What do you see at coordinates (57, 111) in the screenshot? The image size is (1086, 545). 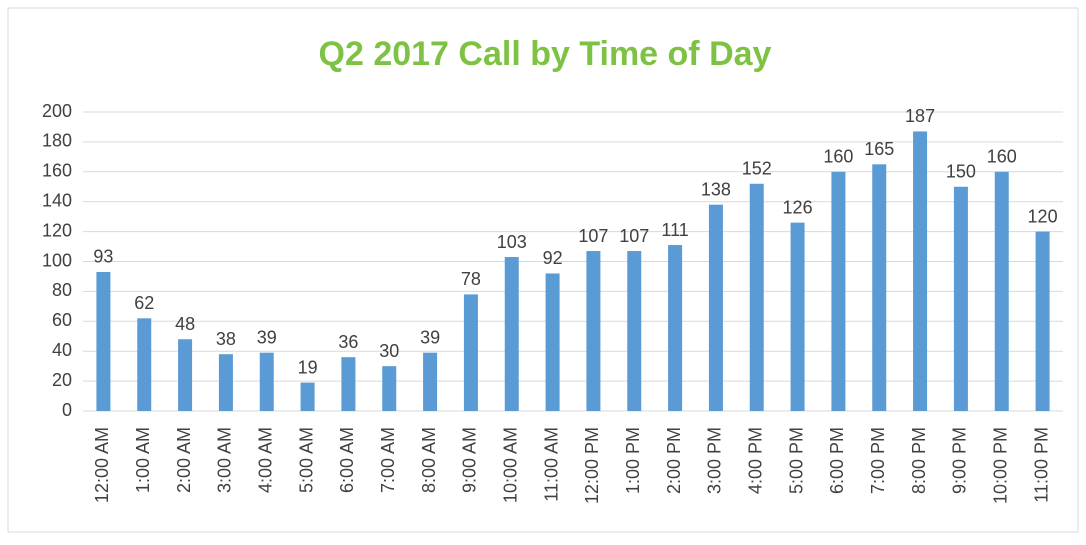 I see `y-tick-label: 200` at bounding box center [57, 111].